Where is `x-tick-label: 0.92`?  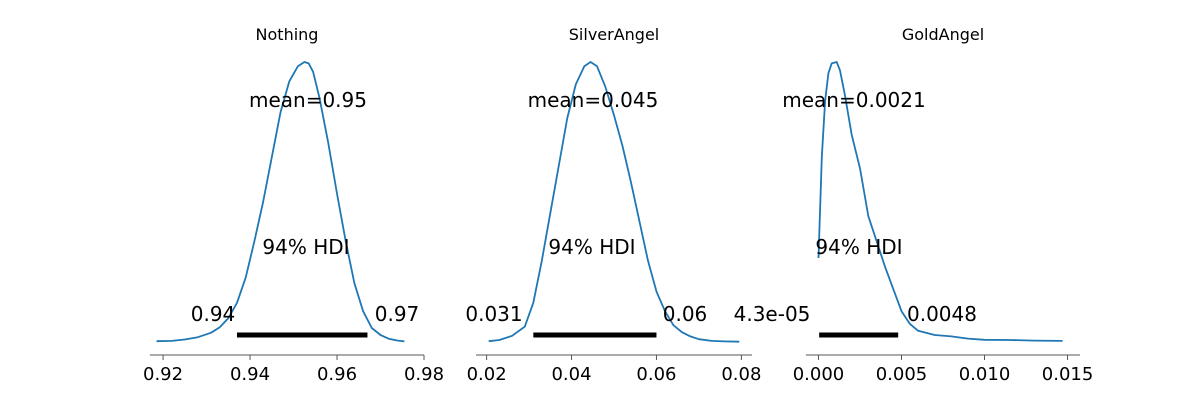 x-tick-label: 0.92 is located at coordinates (163, 374).